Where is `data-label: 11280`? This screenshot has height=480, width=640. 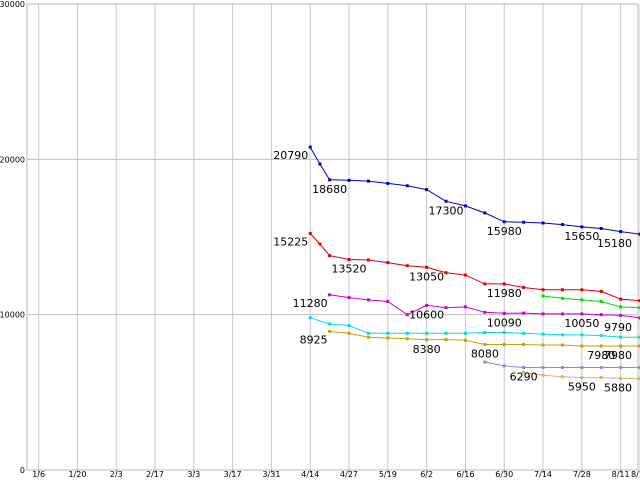 data-label: 11280 is located at coordinates (310, 303).